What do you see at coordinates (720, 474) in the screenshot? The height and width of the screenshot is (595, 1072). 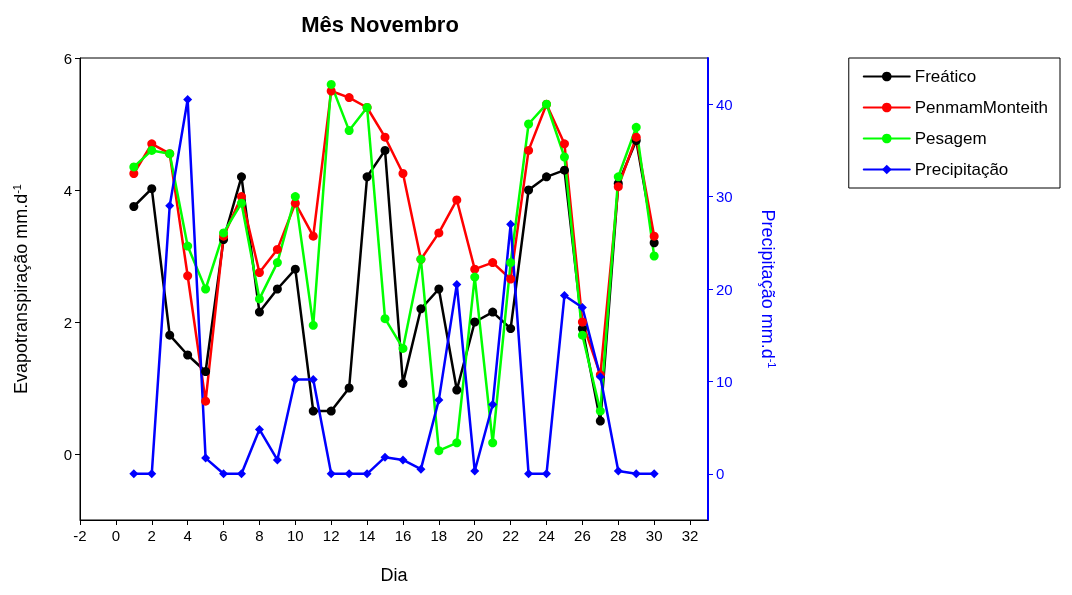 I see `y2-tick-label: 0` at bounding box center [720, 474].